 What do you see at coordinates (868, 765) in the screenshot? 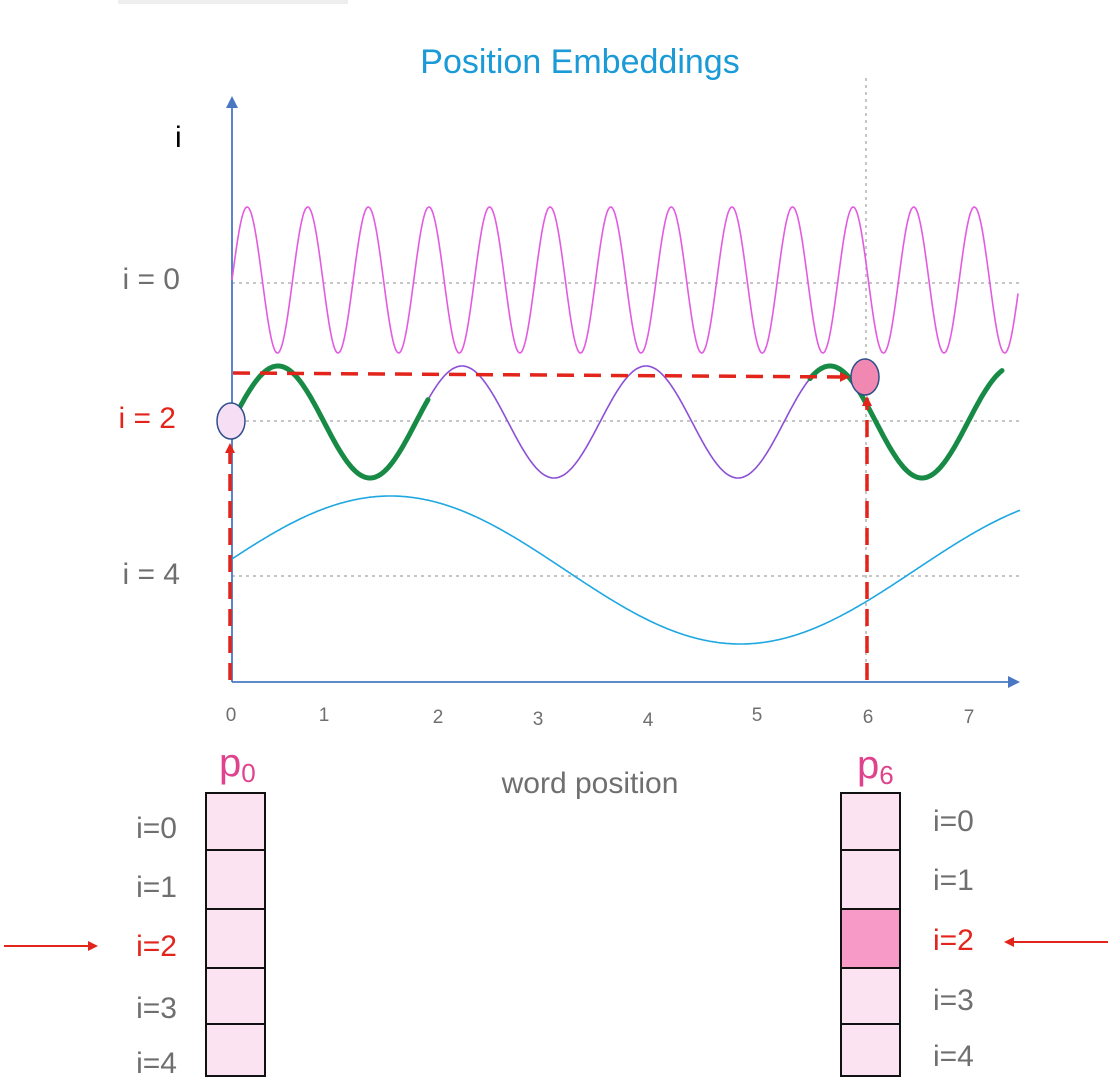
I see `vector-p6-base: p` at bounding box center [868, 765].